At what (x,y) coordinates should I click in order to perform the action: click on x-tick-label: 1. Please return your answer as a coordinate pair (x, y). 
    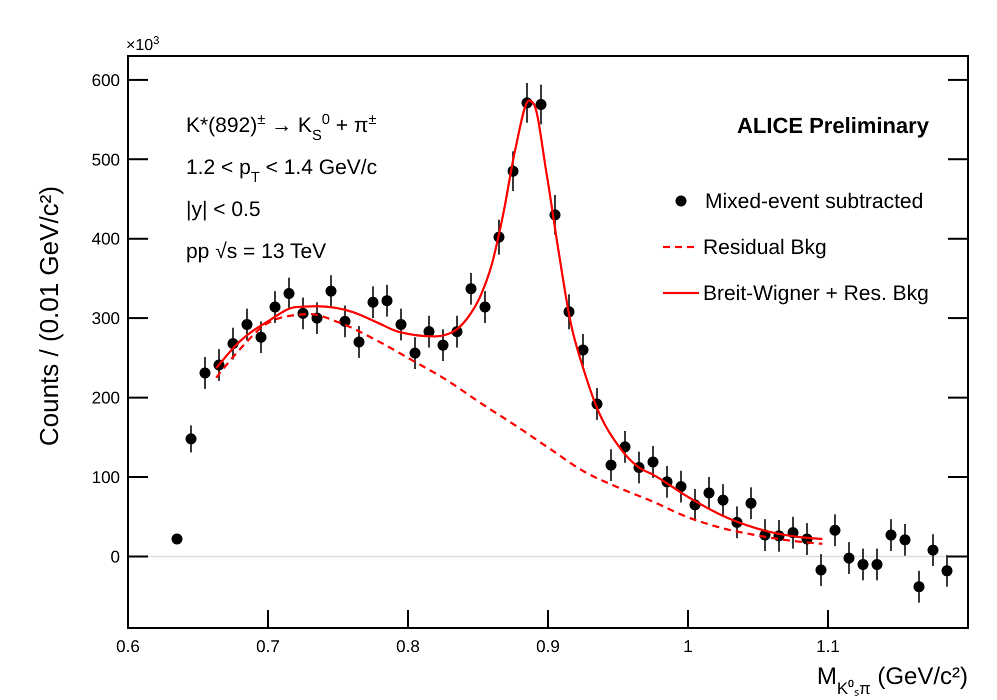
    Looking at the image, I should click on (688, 646).